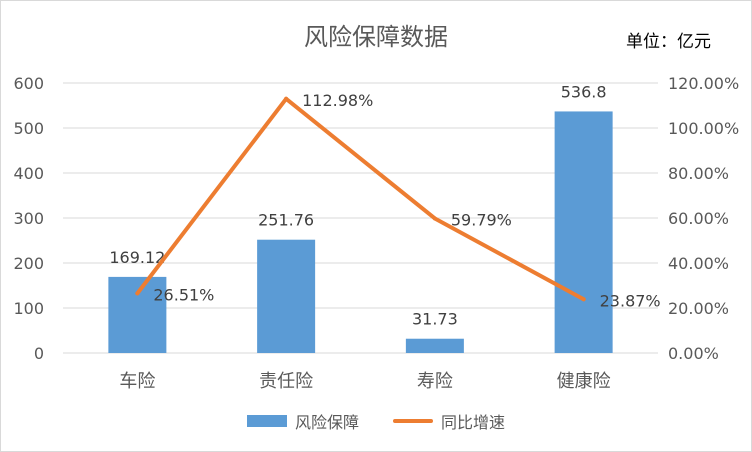 This screenshot has height=452, width=752. What do you see at coordinates (435, 319) in the screenshot?
I see `bar-data-label: 31.73` at bounding box center [435, 319].